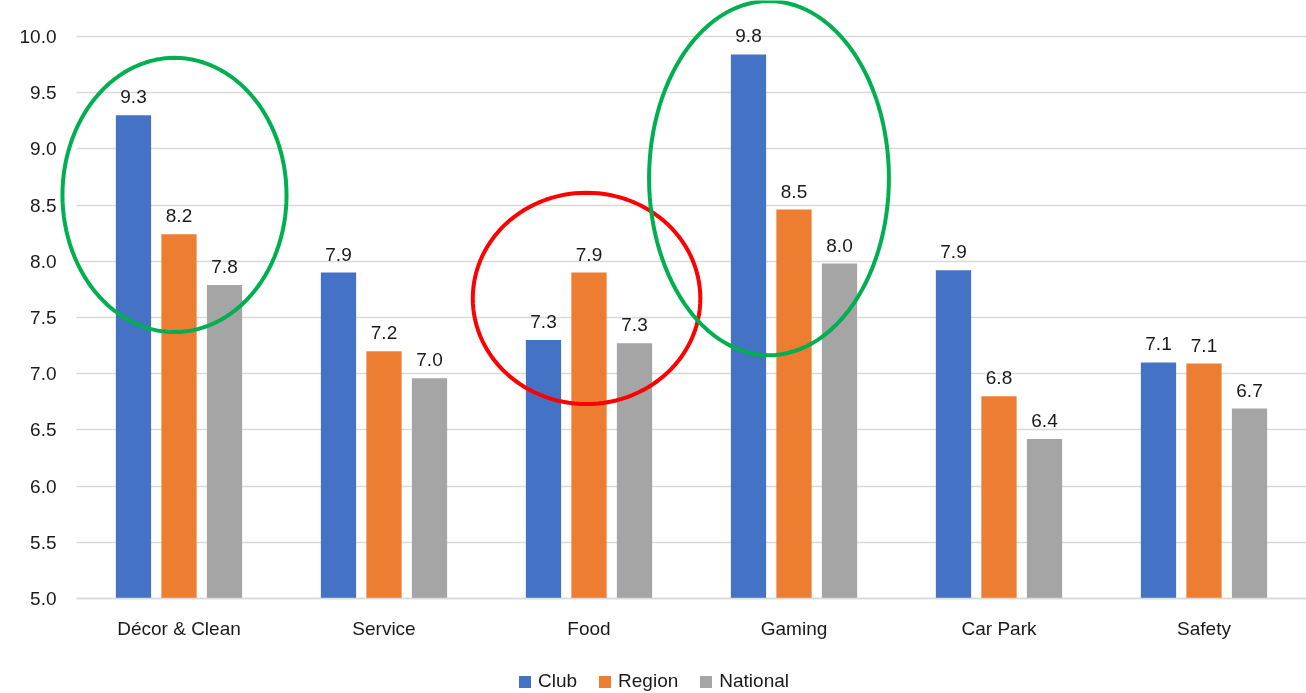  Describe the element at coordinates (1204, 628) in the screenshot. I see `x-tick-label: Safety` at that location.